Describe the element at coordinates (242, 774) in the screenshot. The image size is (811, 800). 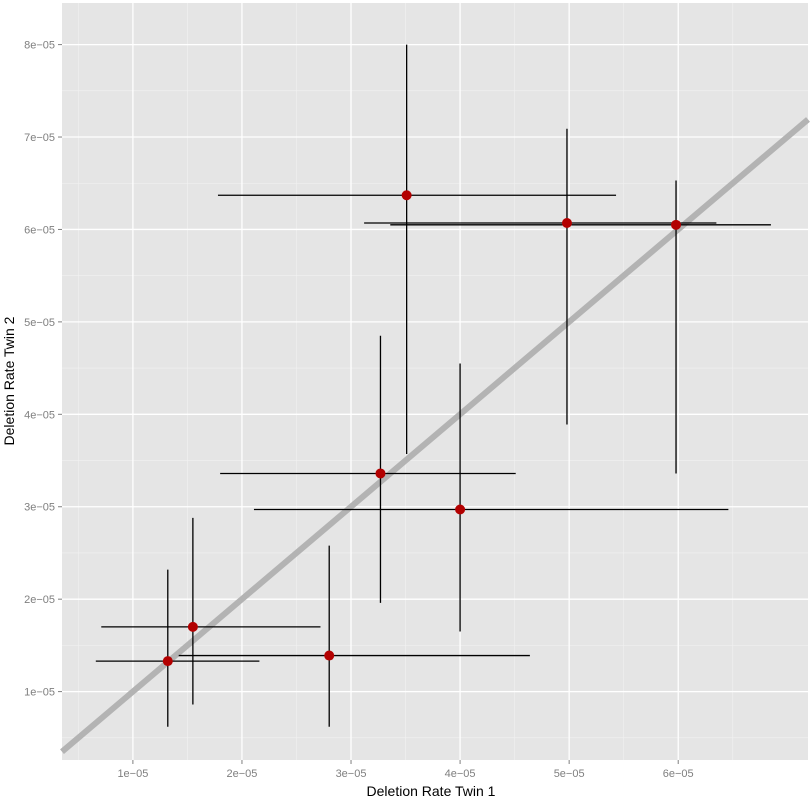
I see `x-tick-label: 2e−05` at that location.